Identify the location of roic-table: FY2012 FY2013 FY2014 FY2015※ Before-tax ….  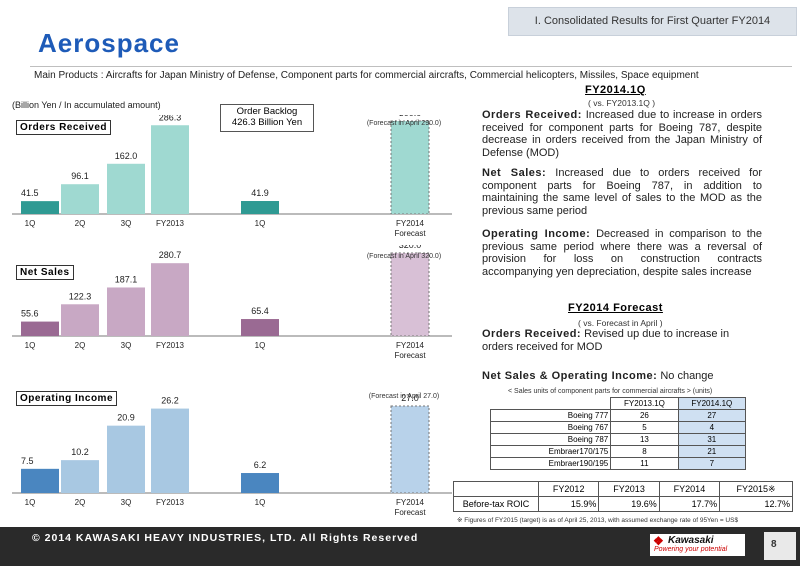
(623, 496).